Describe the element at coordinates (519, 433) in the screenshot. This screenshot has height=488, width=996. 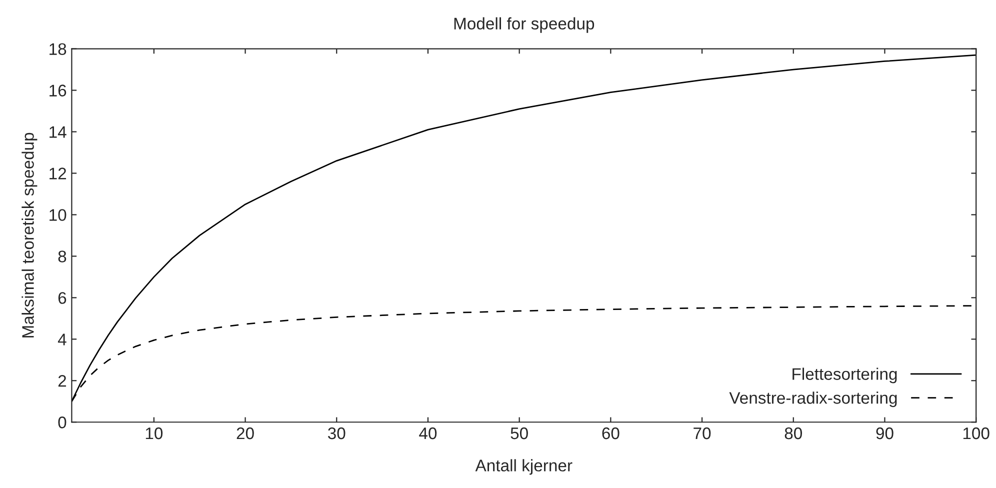
I see `x-tick-label: 50` at that location.